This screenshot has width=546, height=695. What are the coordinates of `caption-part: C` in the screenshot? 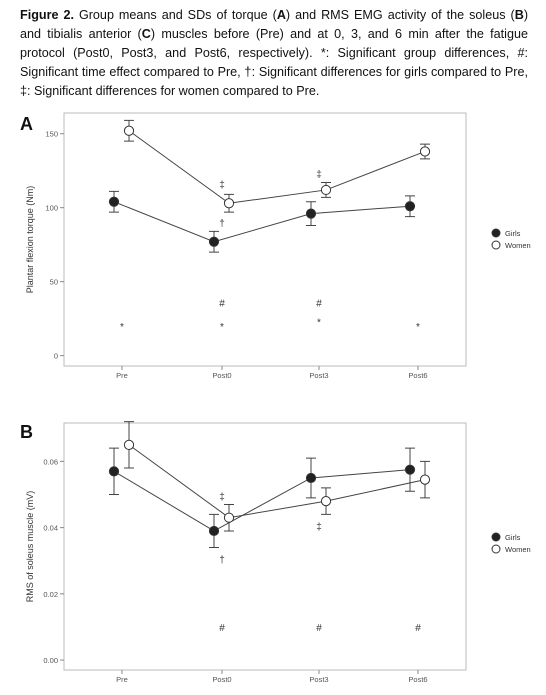 It's located at (146, 34).